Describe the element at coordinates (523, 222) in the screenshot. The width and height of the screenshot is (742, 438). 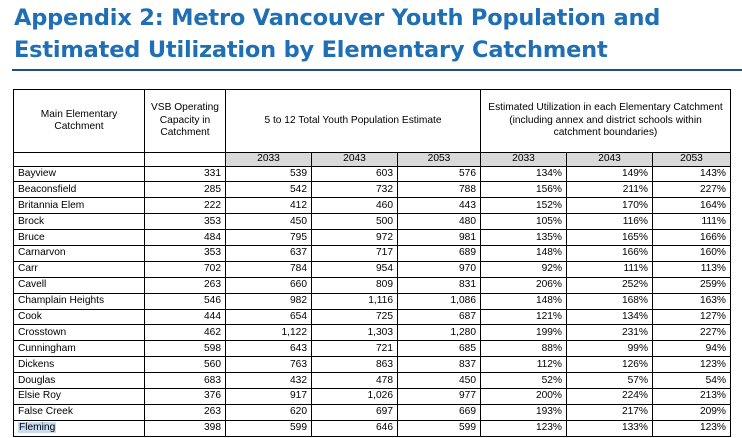
I see `util-2033-cell: 105%` at that location.